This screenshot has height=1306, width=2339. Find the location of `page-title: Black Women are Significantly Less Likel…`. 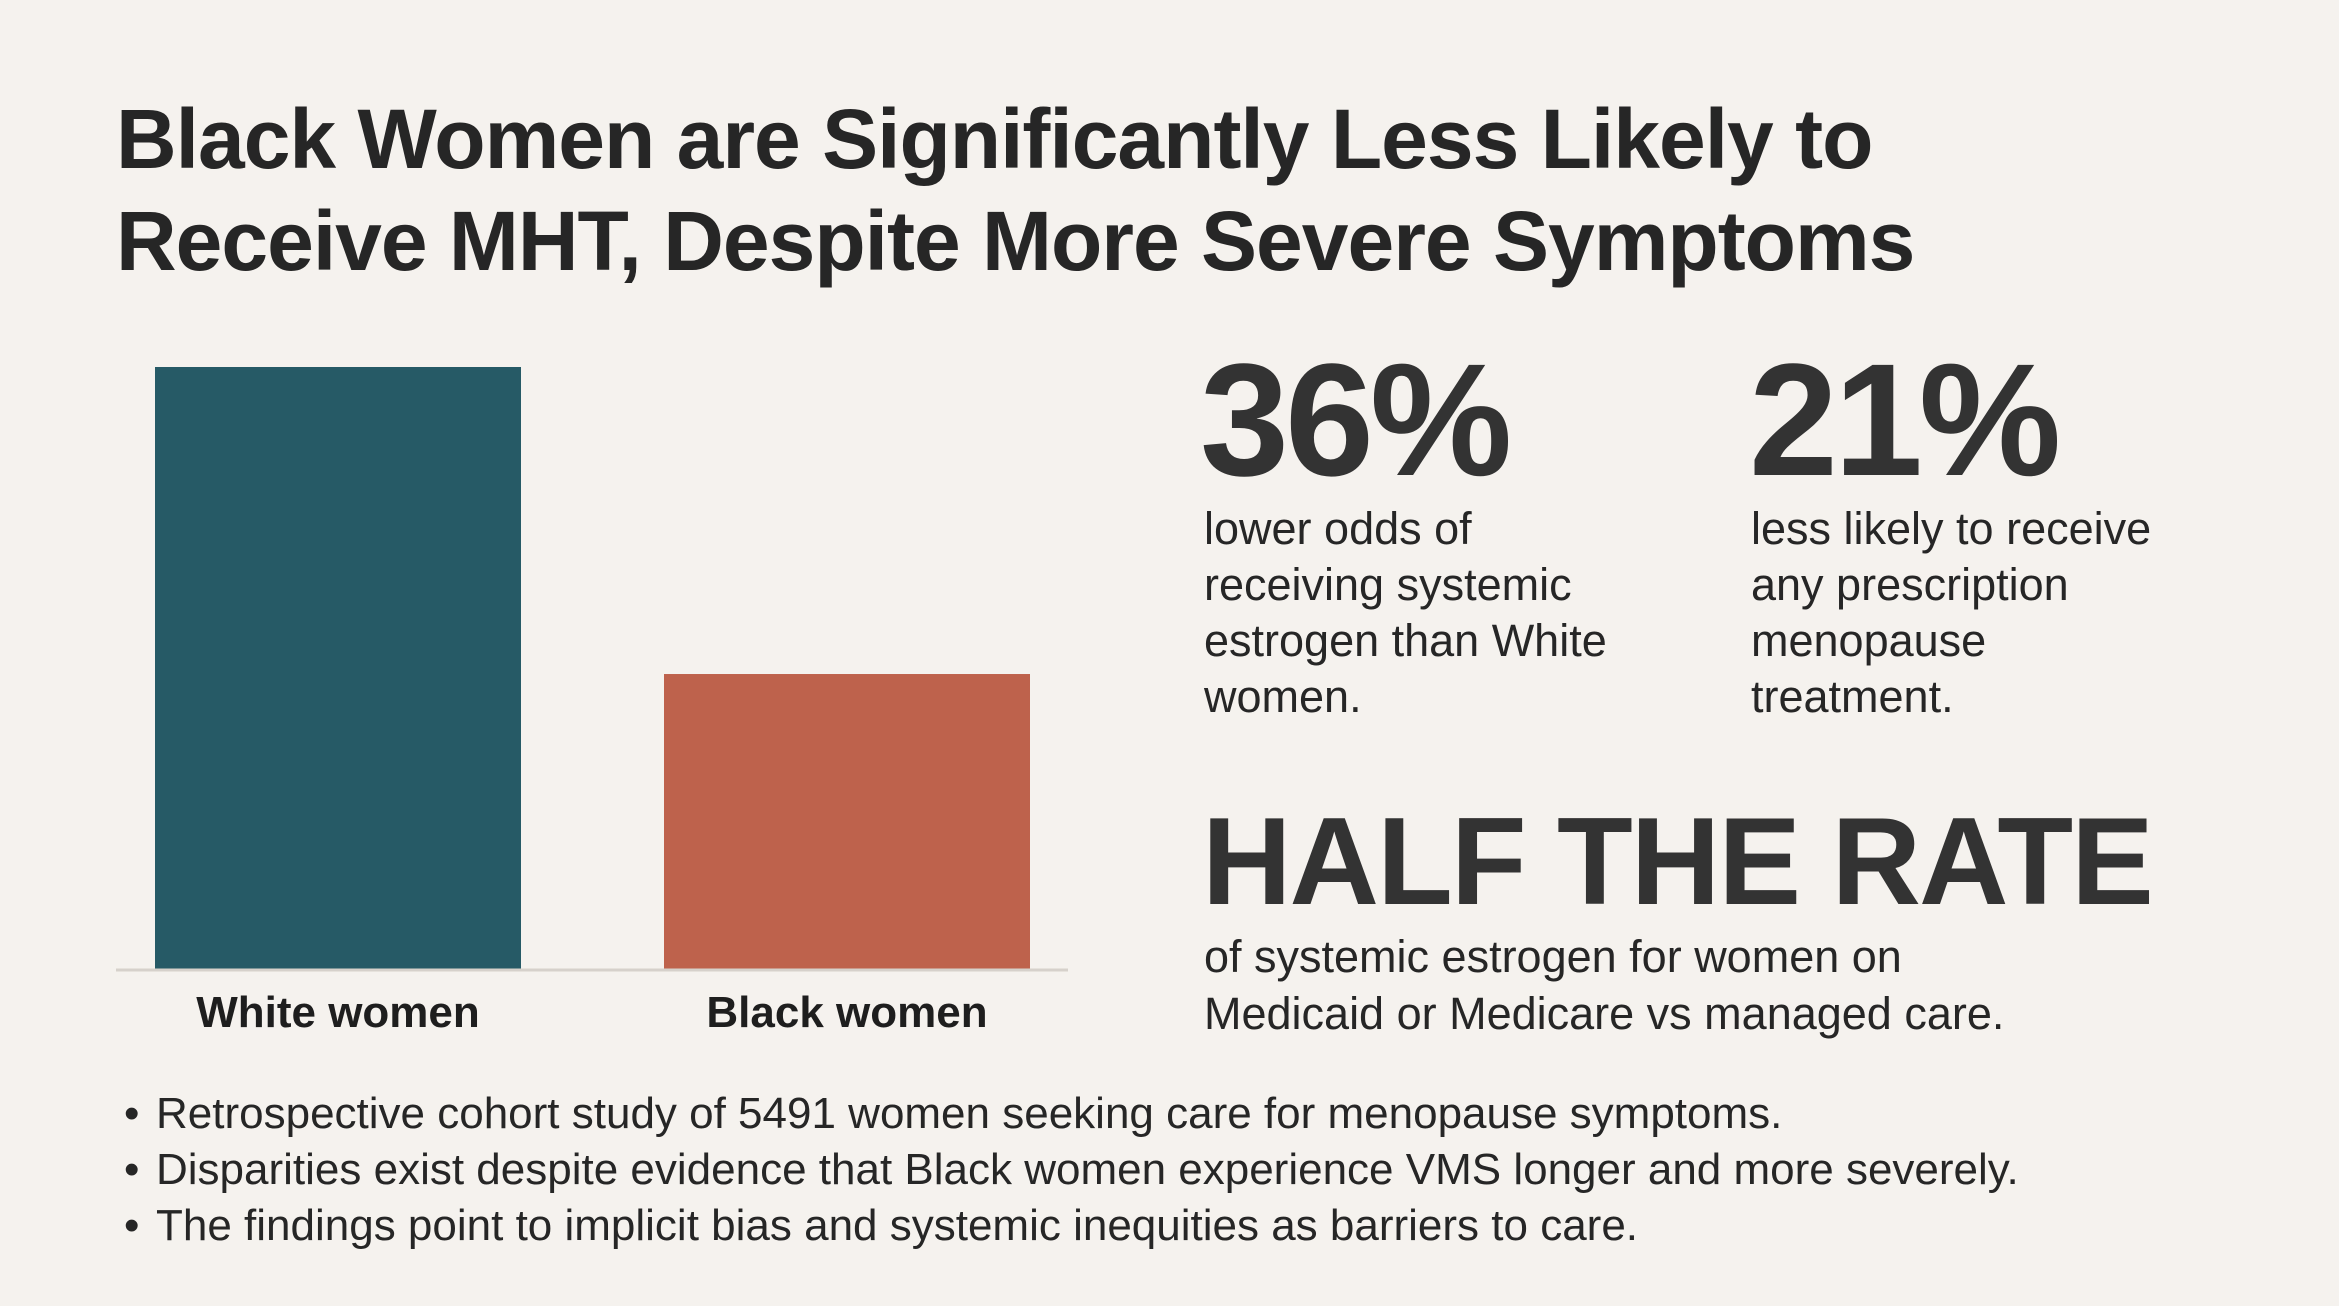

page-title: Black Women are Significantly Less Likel… is located at coordinates (1015, 190).